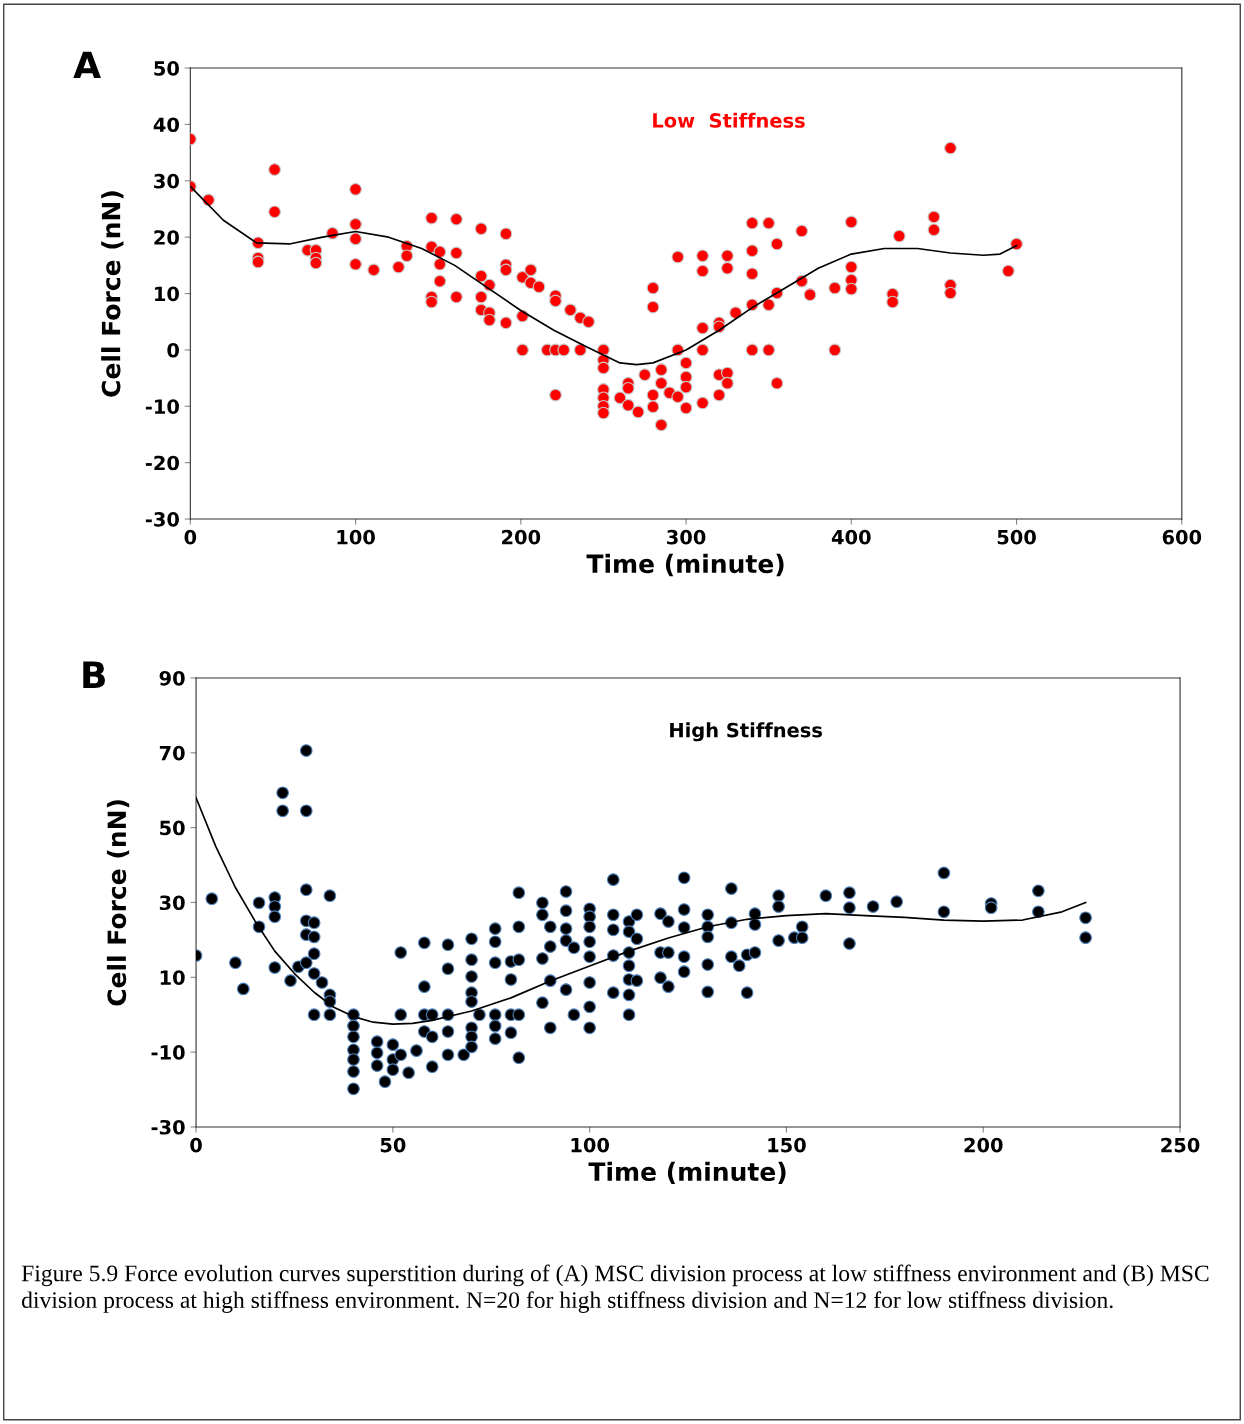  I want to click on x-tick-label: 50, so click(393, 1145).